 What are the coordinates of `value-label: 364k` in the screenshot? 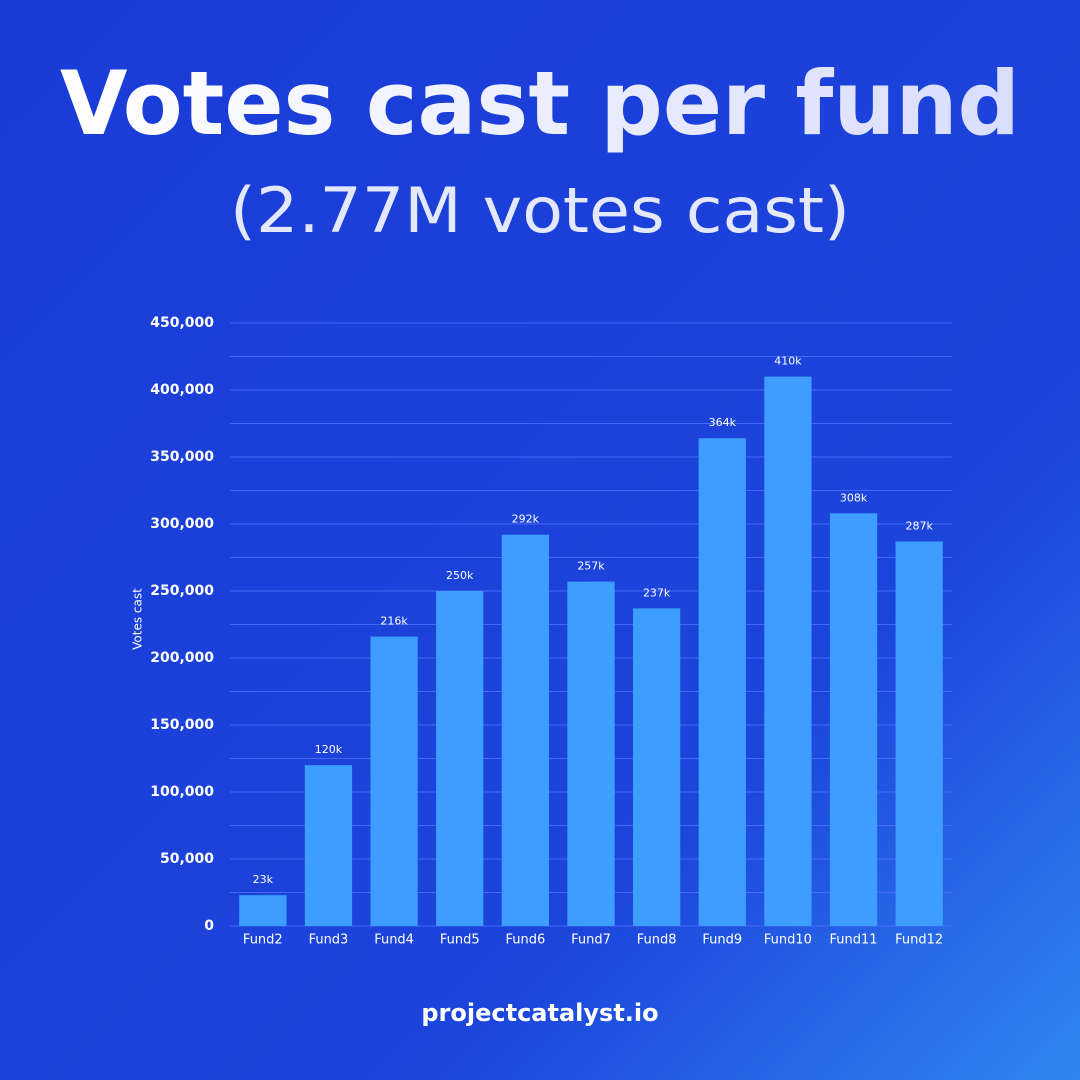 It's located at (723, 422).